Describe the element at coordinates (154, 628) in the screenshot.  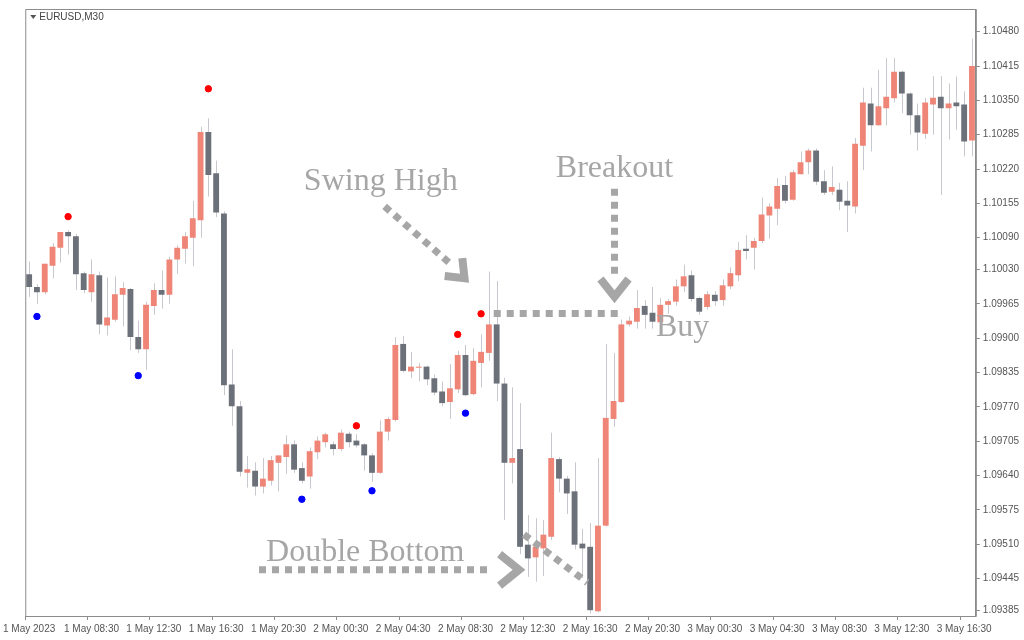
I see `x-tick-label: 1 May 12:30` at that location.